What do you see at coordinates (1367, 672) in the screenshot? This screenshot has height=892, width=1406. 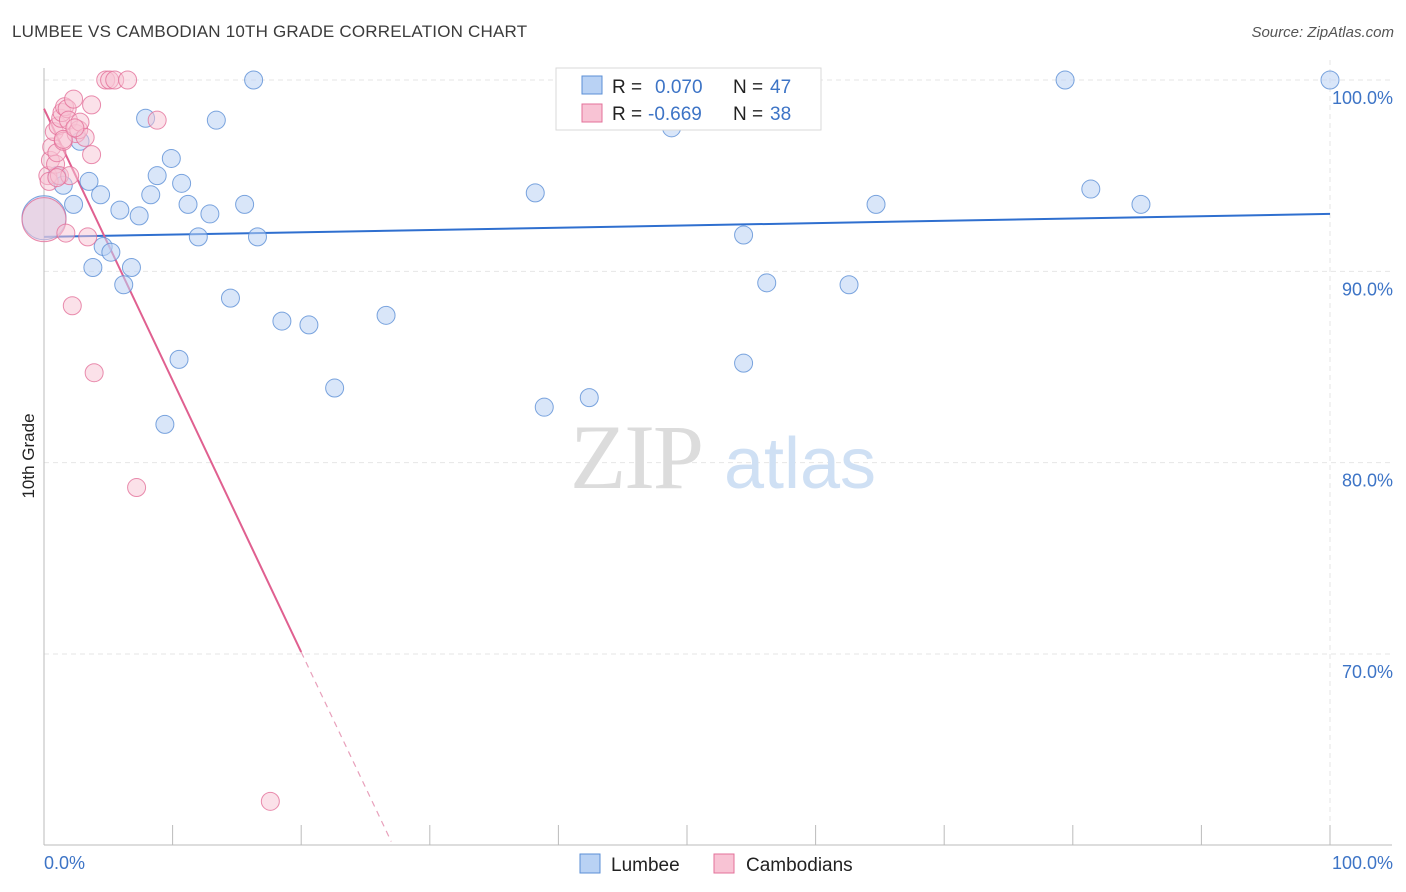 I see `y-tick-label: 70.0%` at bounding box center [1367, 672].